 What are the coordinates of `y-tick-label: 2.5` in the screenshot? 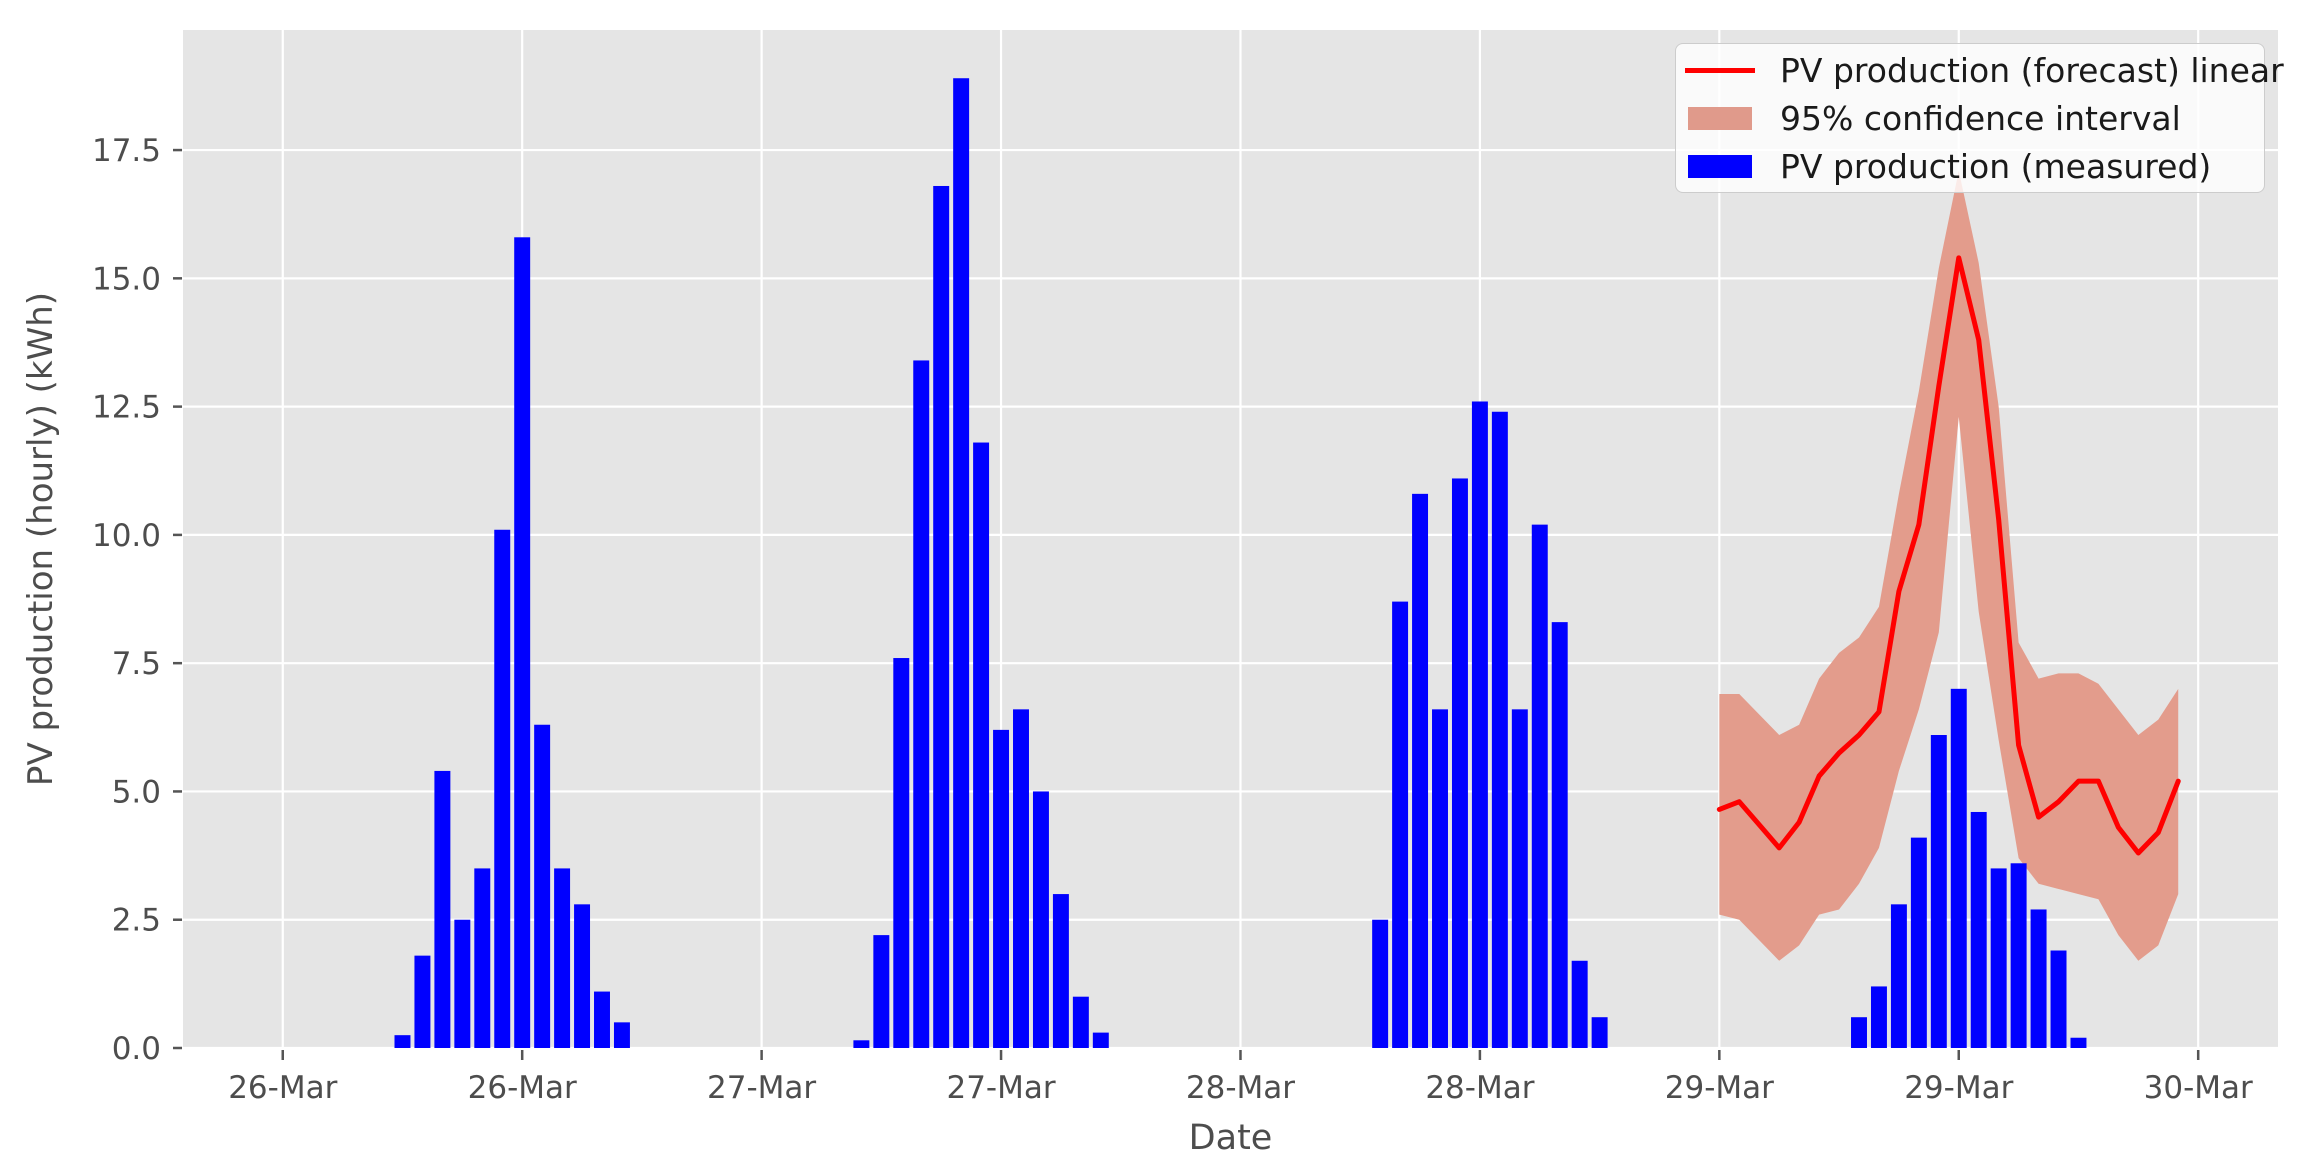 It's located at (136, 921).